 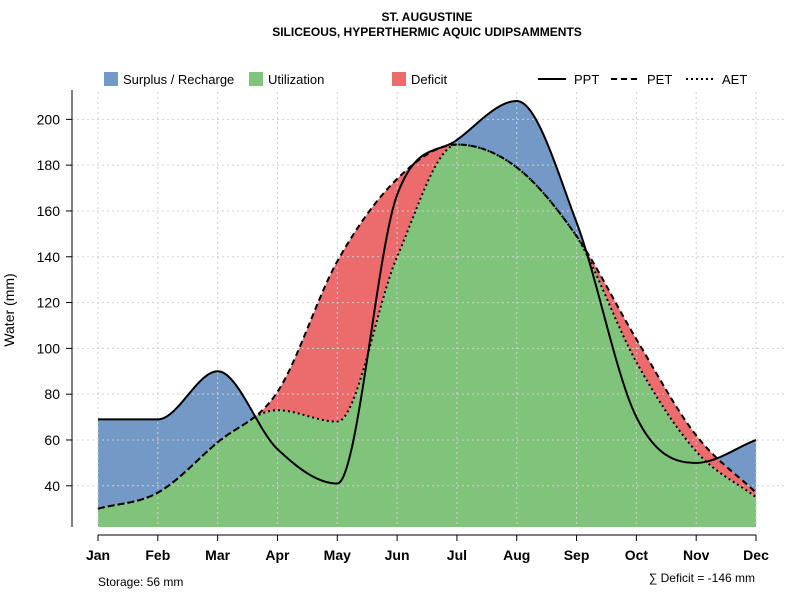 I want to click on y-tick-label: 120, so click(x=49, y=303).